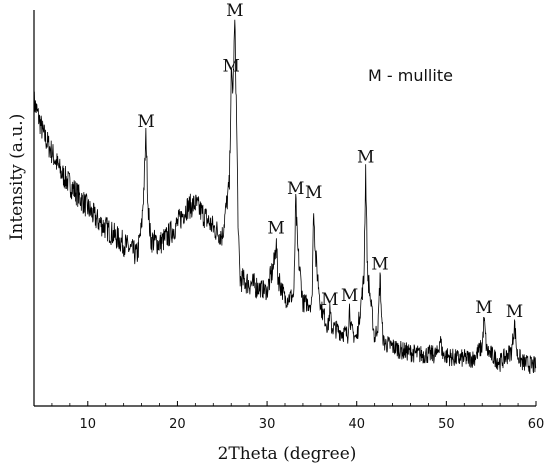 This screenshot has height=470, width=550. I want to click on x-tick-label: 60, so click(536, 424).